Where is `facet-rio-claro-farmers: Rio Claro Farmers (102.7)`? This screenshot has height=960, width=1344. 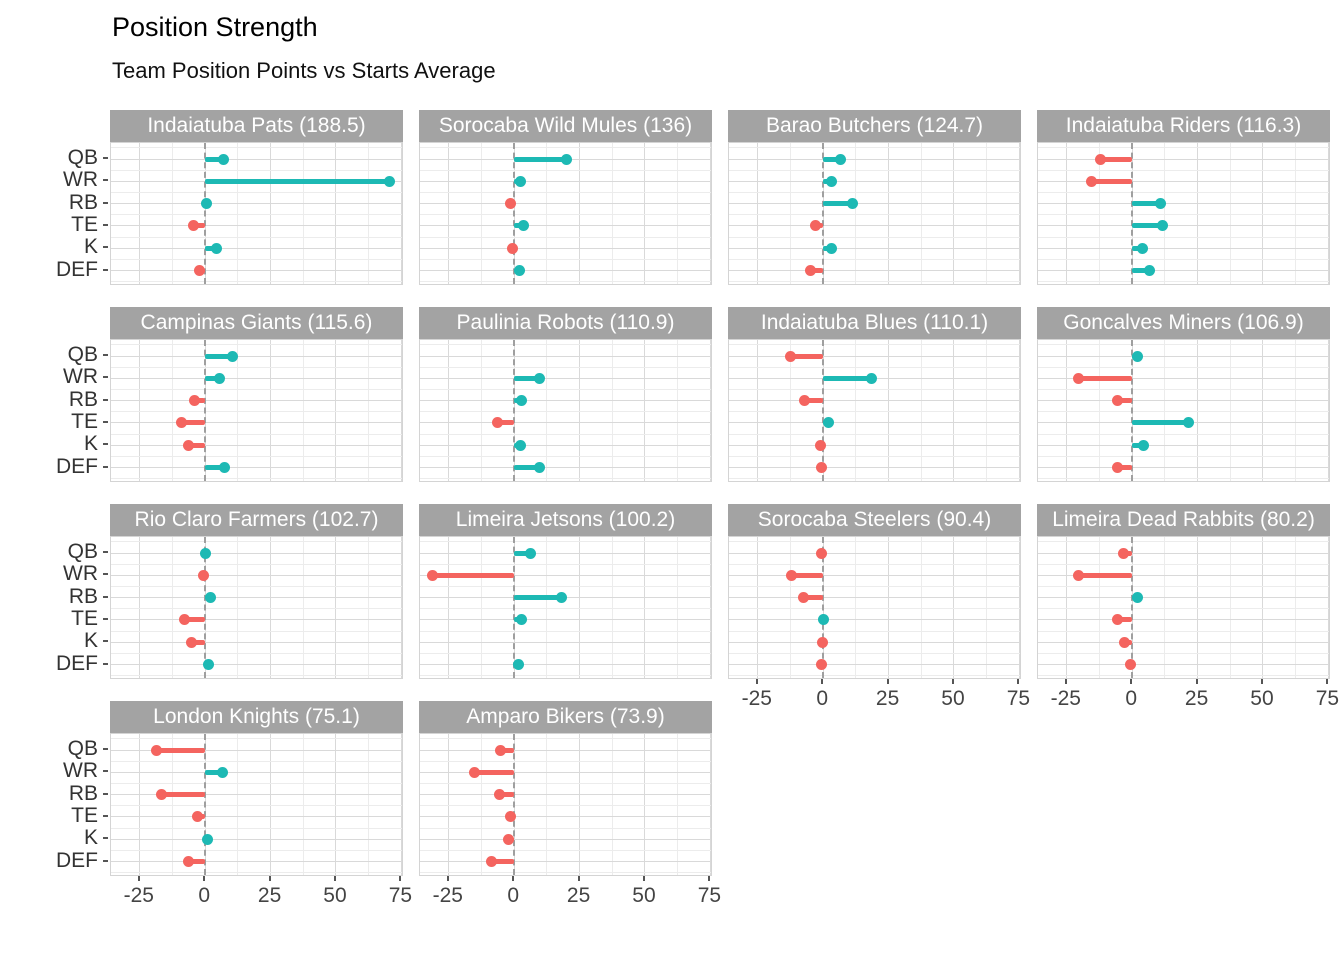 facet-rio-claro-farmers: Rio Claro Farmers (102.7) is located at coordinates (256, 591).